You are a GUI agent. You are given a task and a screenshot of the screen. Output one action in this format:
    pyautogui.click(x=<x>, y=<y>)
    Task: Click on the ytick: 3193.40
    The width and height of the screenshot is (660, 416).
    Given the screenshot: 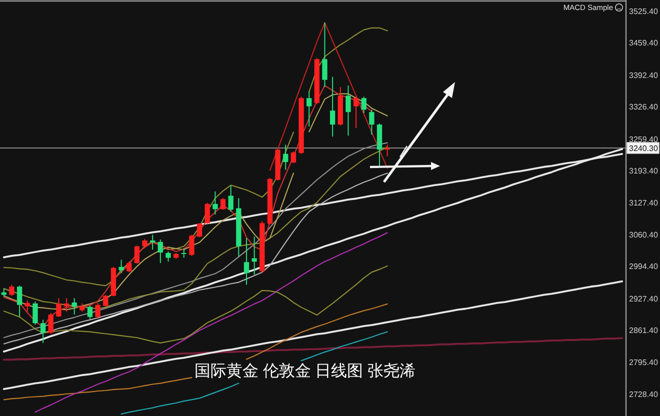 What is the action you would take?
    pyautogui.click(x=643, y=171)
    